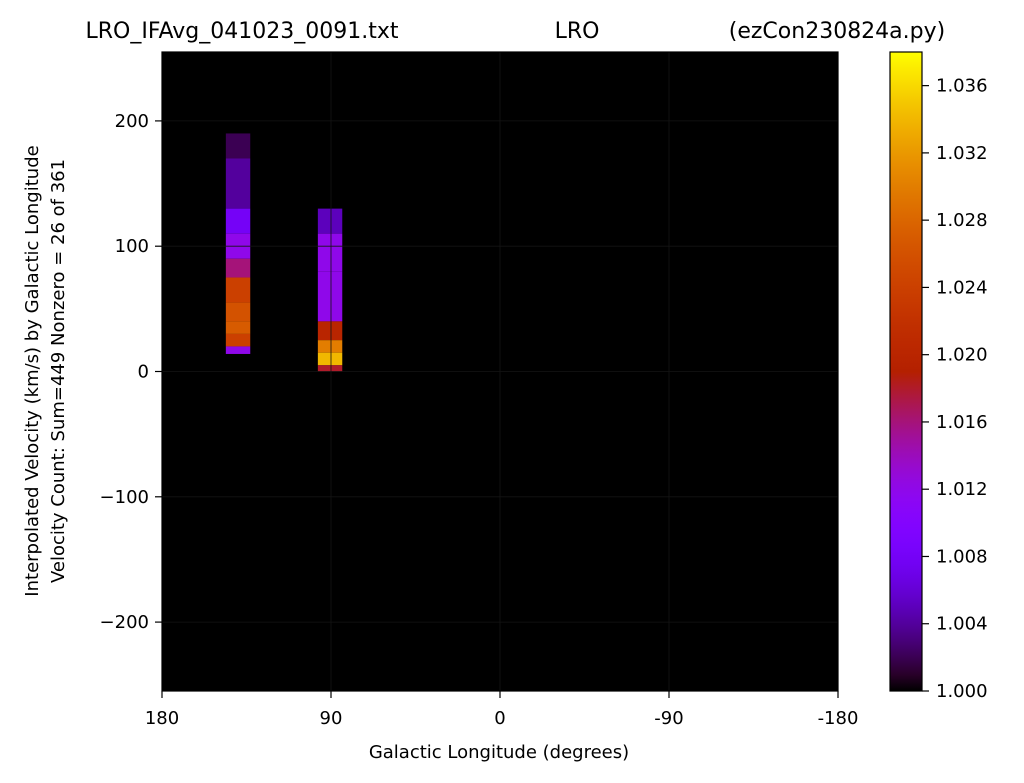 This screenshot has height=783, width=1024. What do you see at coordinates (132, 121) in the screenshot?
I see `y-tick-label: 200` at bounding box center [132, 121].